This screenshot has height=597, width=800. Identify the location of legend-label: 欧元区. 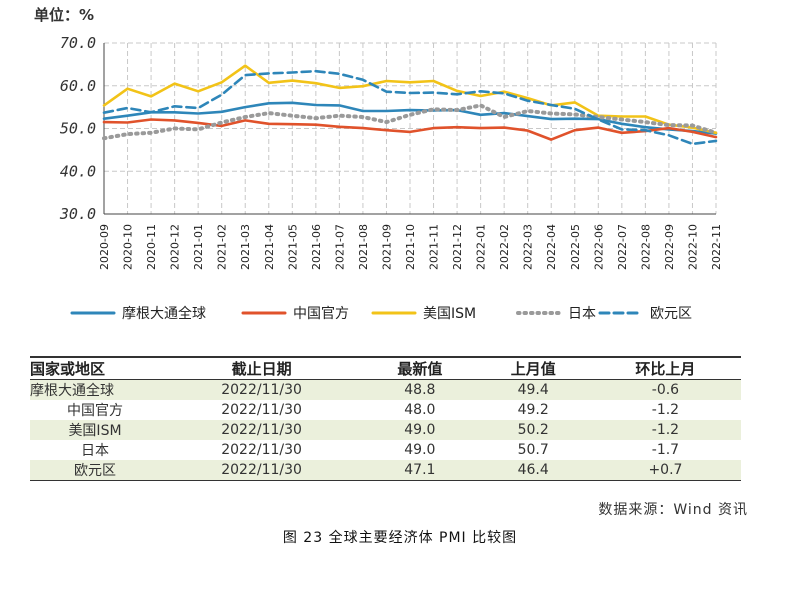
(671, 314).